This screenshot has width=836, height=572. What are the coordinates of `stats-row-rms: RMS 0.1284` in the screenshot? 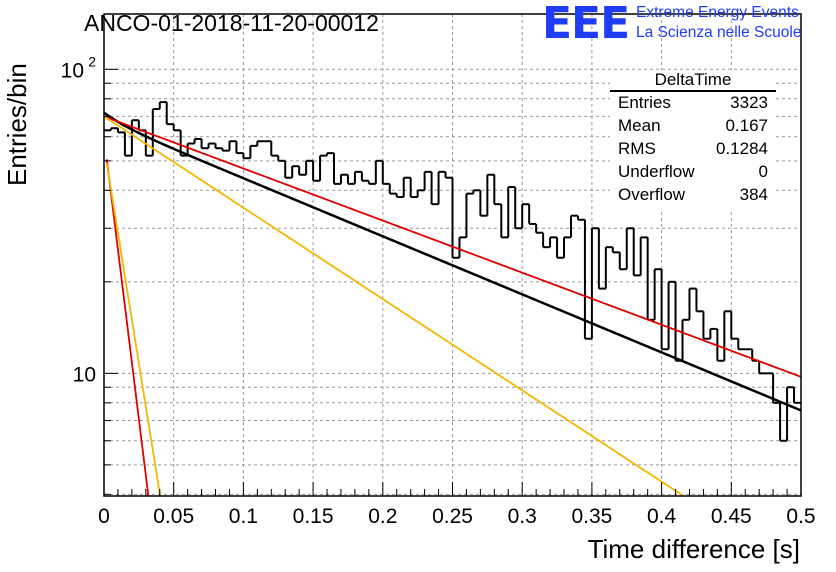 It's located at (693, 150).